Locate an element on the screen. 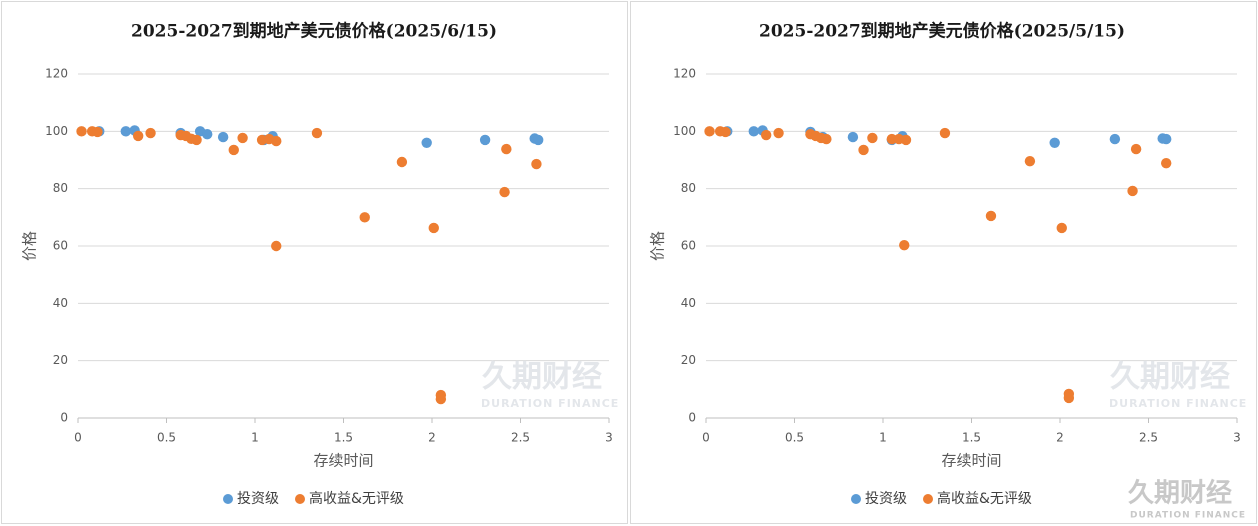 The width and height of the screenshot is (1258, 526). logo-text: 久期财经 is located at coordinates (1180, 493).